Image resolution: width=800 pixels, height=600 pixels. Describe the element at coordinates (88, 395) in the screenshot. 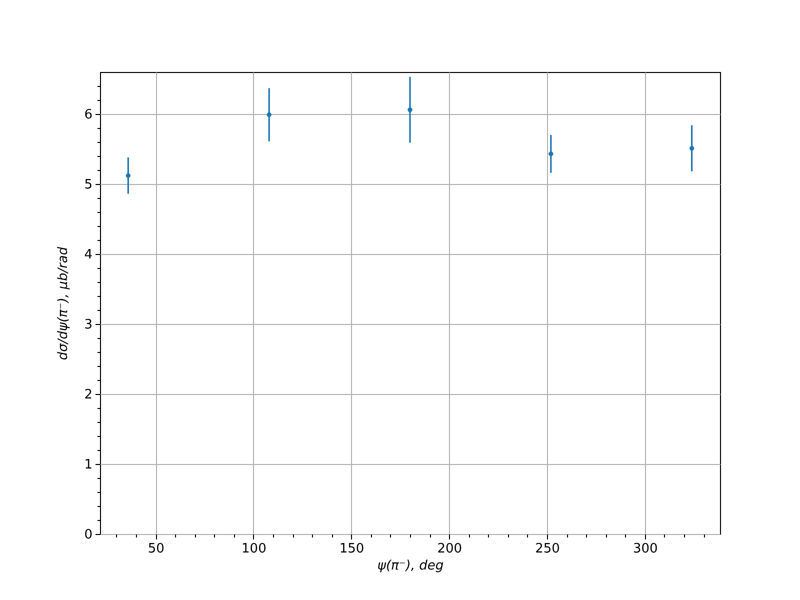

I see `y-tick-label: 2` at that location.